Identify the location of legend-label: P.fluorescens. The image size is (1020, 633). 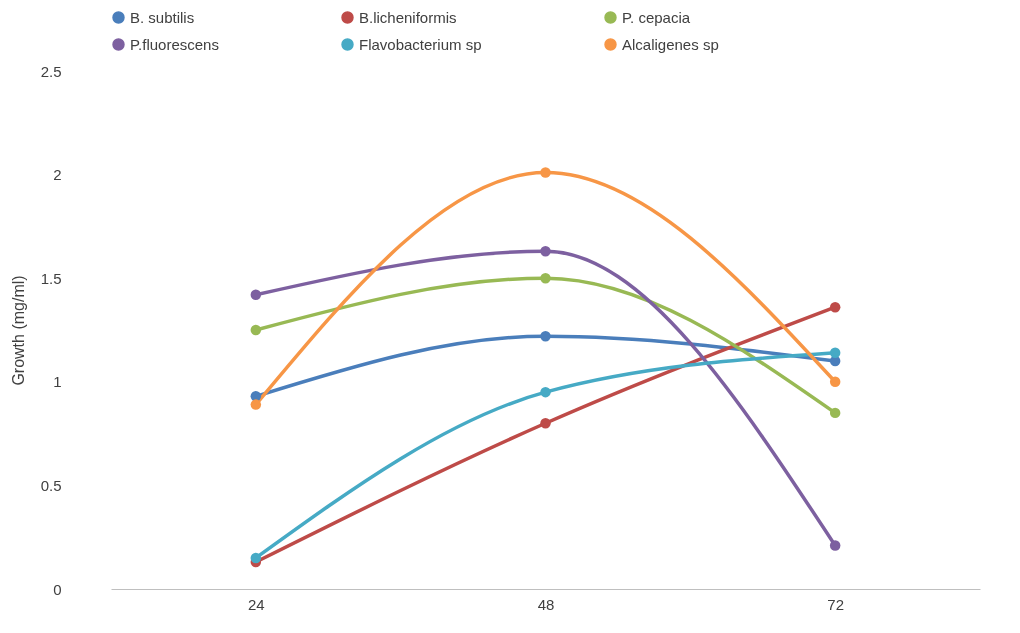
(174, 44).